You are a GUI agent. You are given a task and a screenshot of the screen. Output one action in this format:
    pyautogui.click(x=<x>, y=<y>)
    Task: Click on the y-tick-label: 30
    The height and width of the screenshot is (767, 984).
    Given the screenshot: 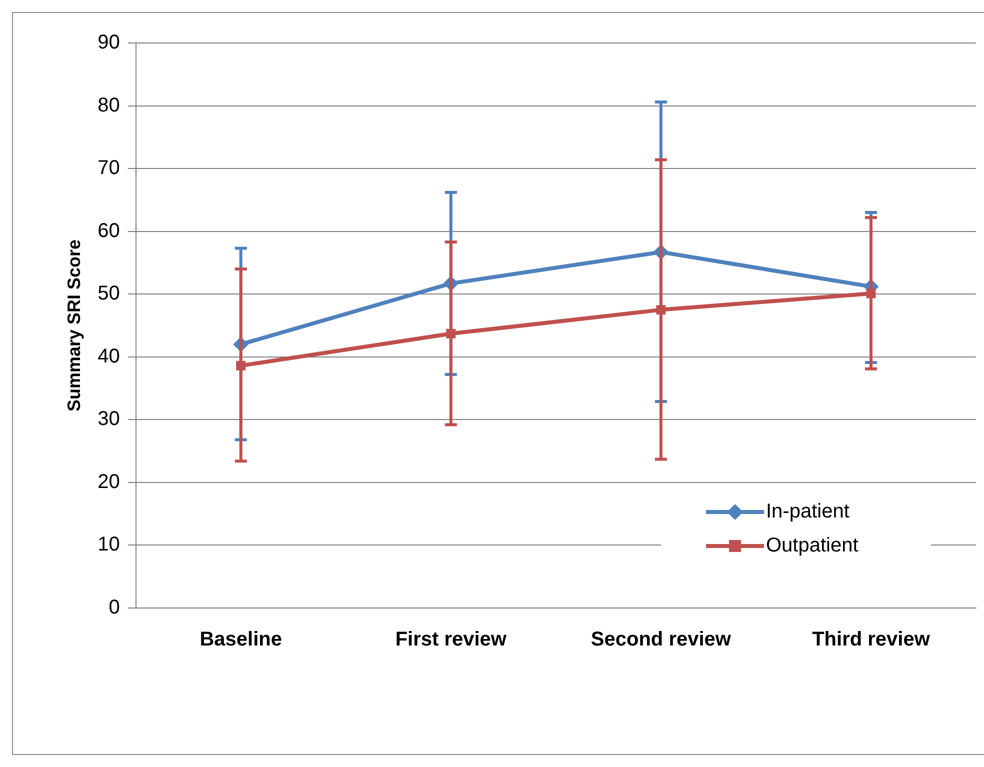 What is the action you would take?
    pyautogui.click(x=109, y=419)
    